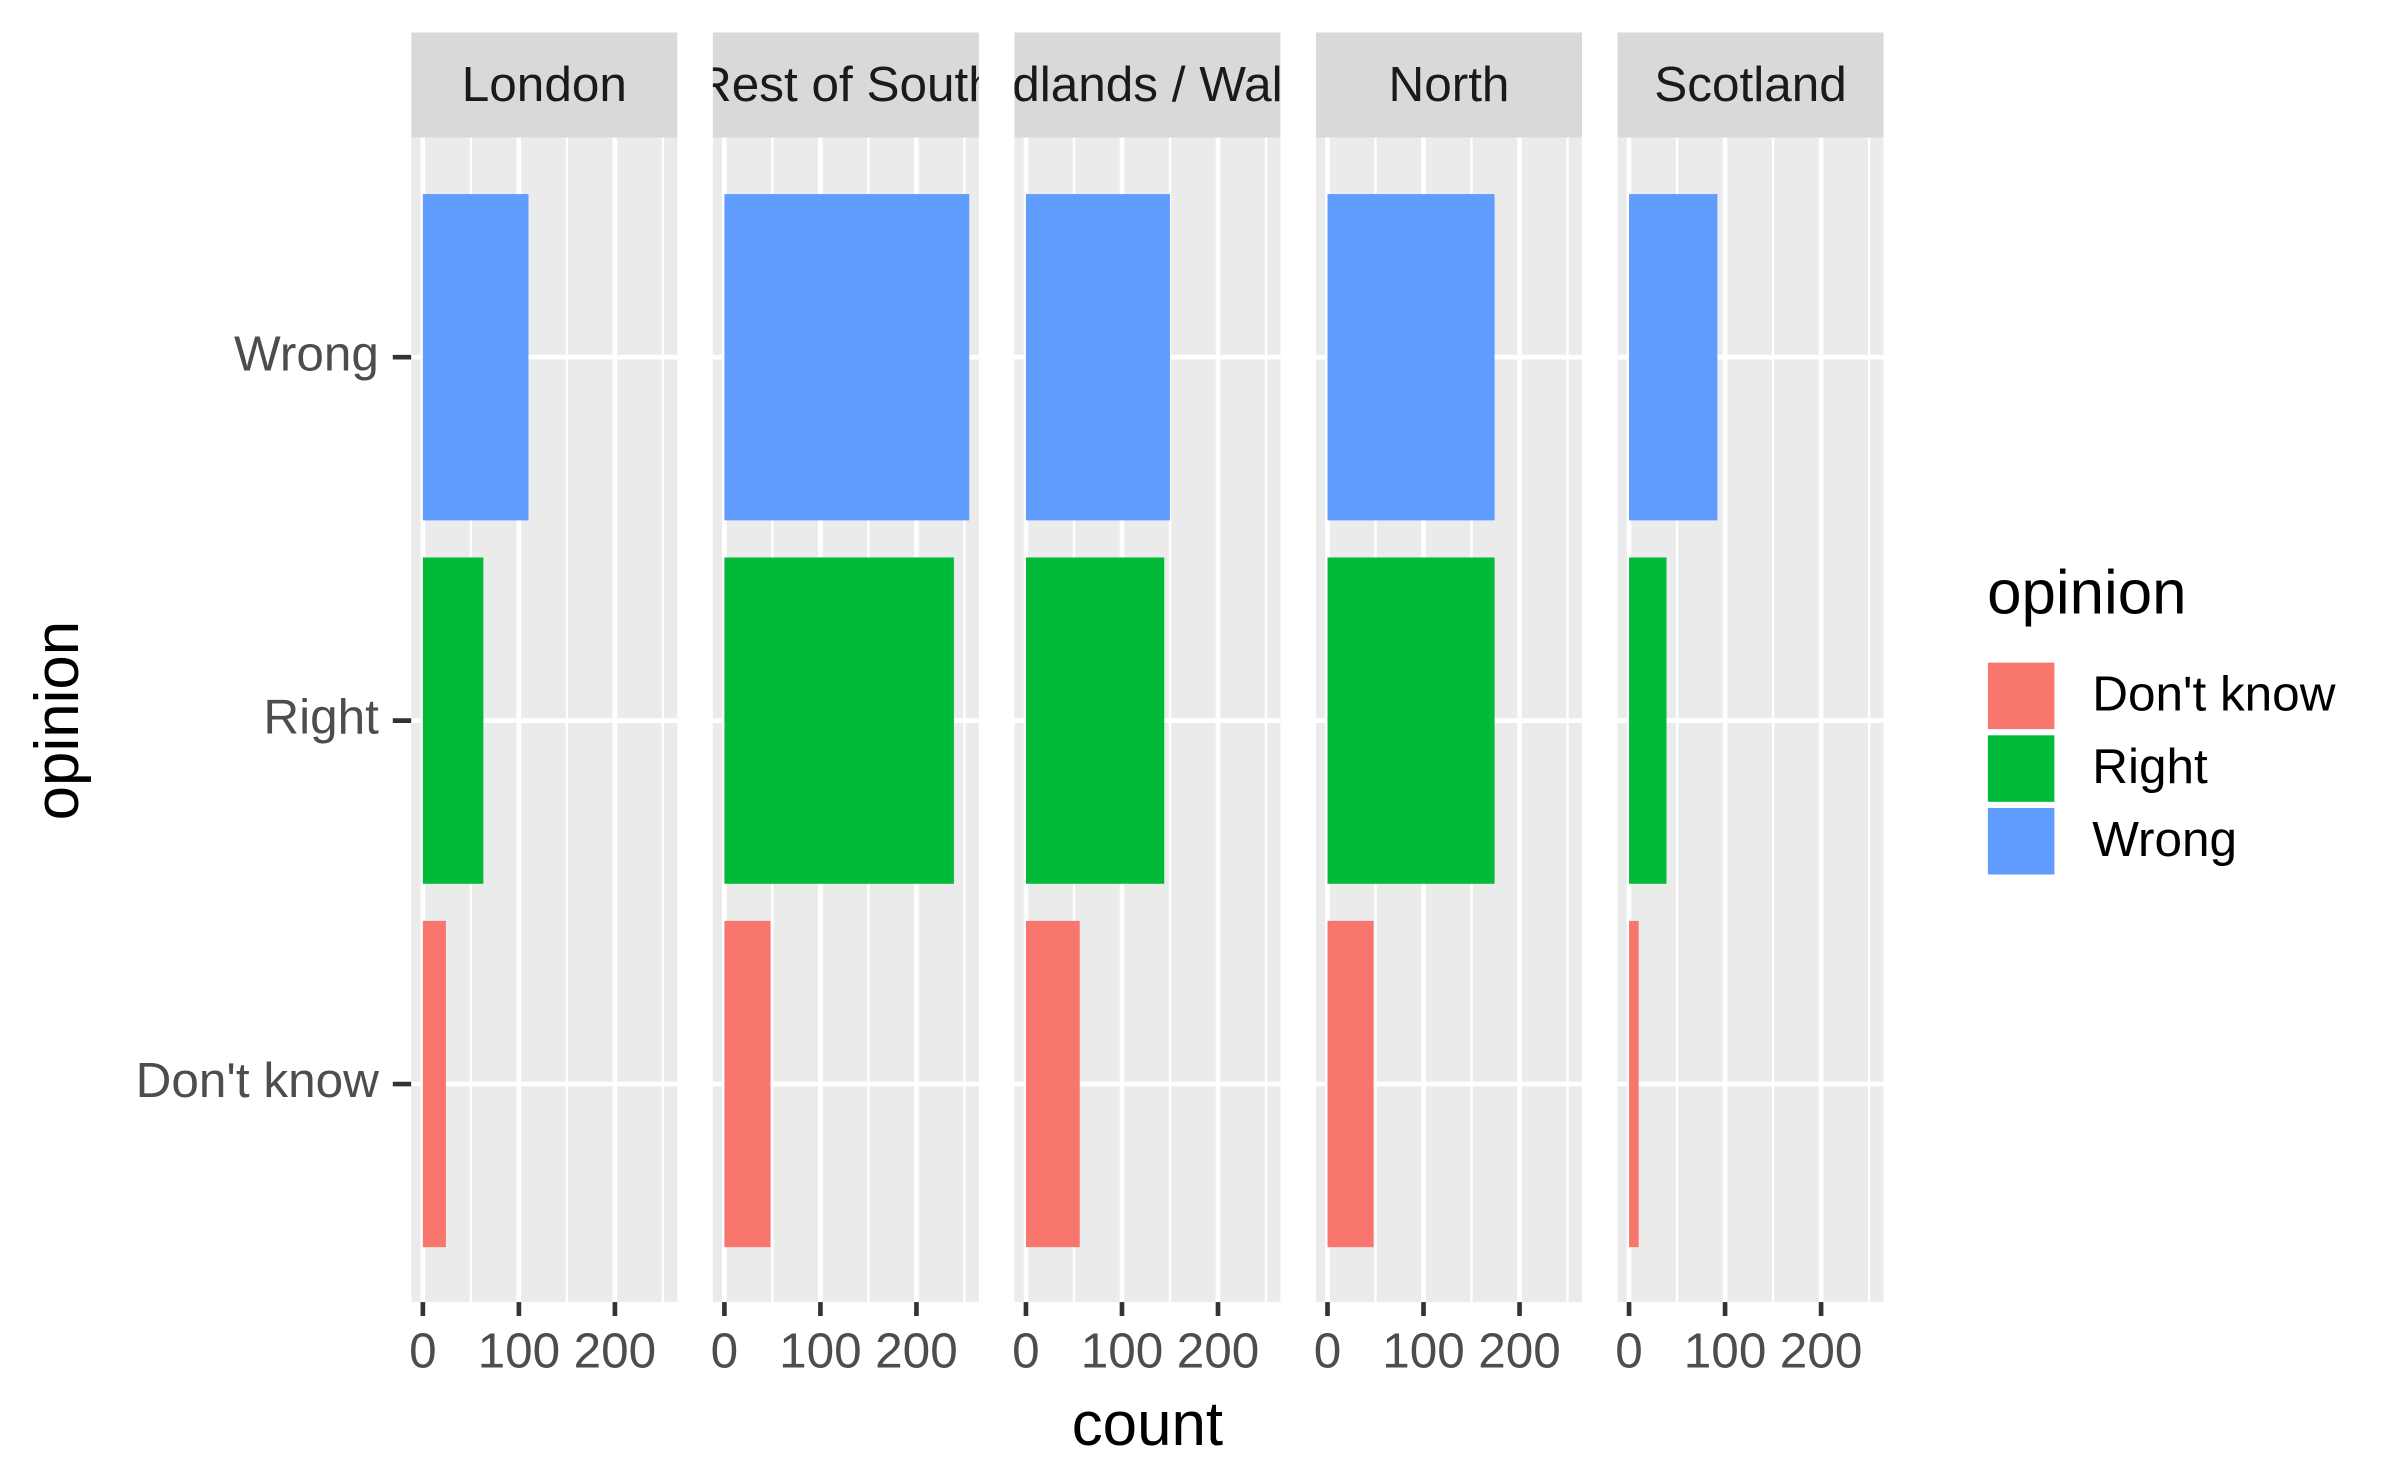 Image resolution: width=2400 pixels, height=1483 pixels. What do you see at coordinates (1147, 1424) in the screenshot?
I see `x-axis-title: count` at bounding box center [1147, 1424].